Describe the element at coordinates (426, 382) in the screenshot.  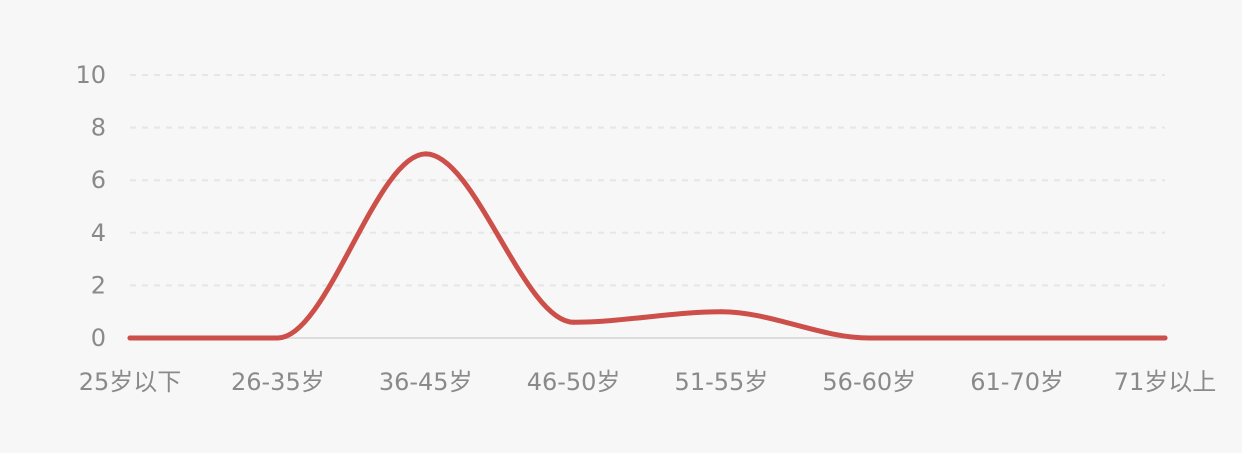
I see `x-tick-label: 36-45岁` at that location.